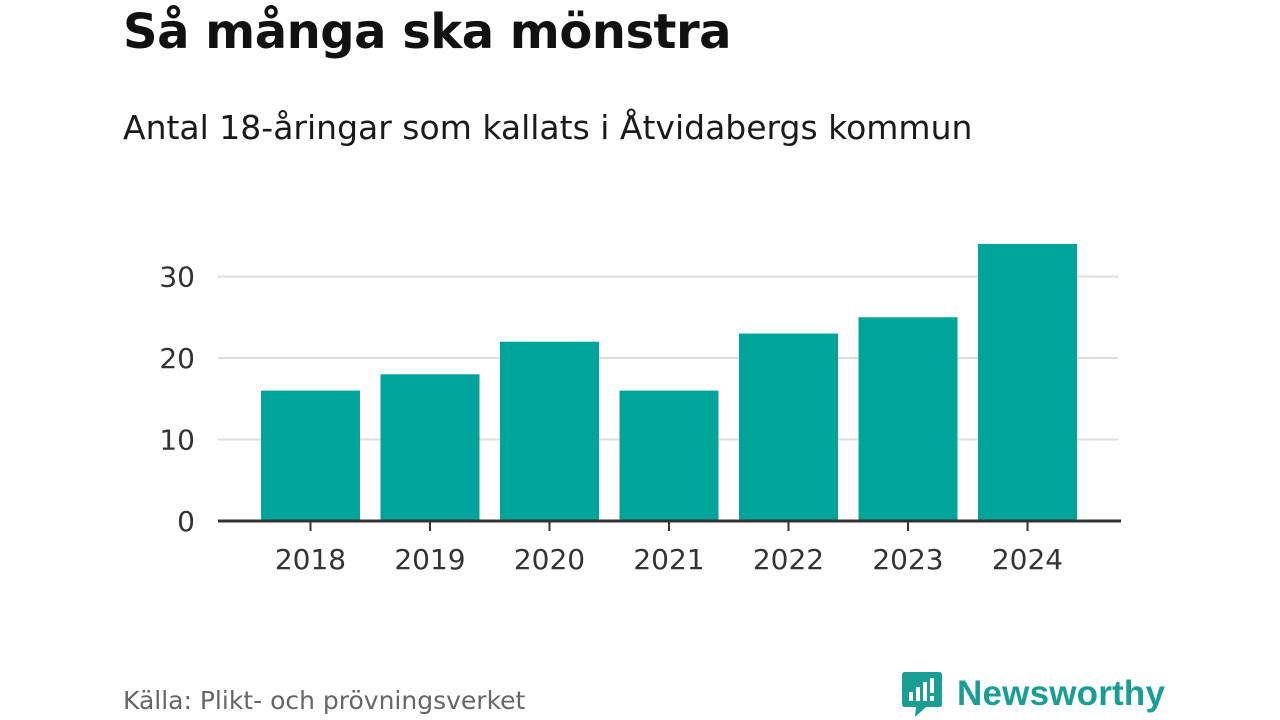  Describe the element at coordinates (788, 559) in the screenshot. I see `x-tick-label: 2022` at that location.